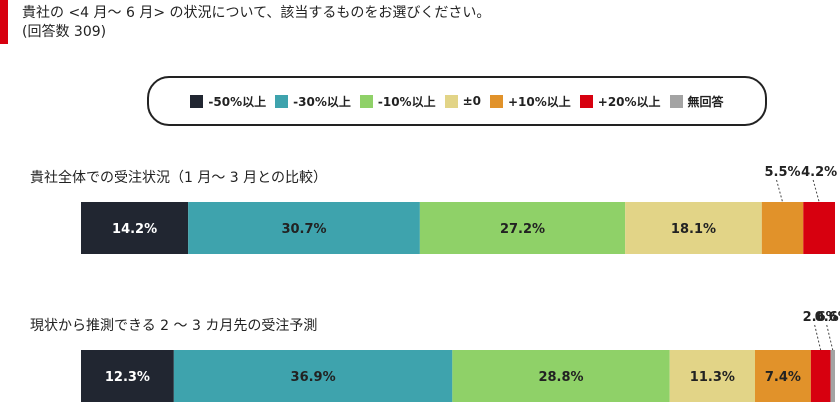 Image resolution: width=840 pixels, height=402 pixels. Describe the element at coordinates (783, 172) in the screenshot. I see `data-label: 5.5%` at that location.